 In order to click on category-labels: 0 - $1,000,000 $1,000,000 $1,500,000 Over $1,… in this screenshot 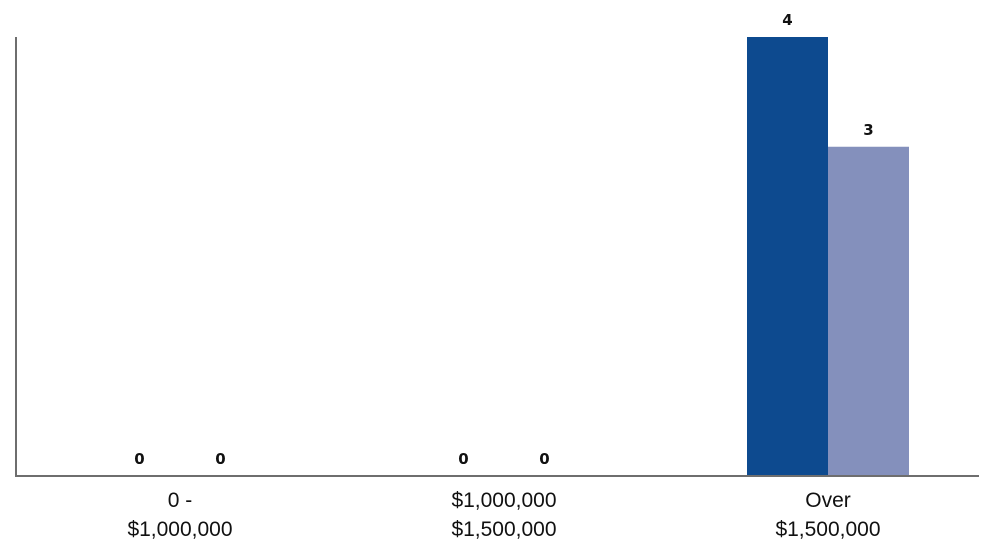, I will do `click(503, 515)`.